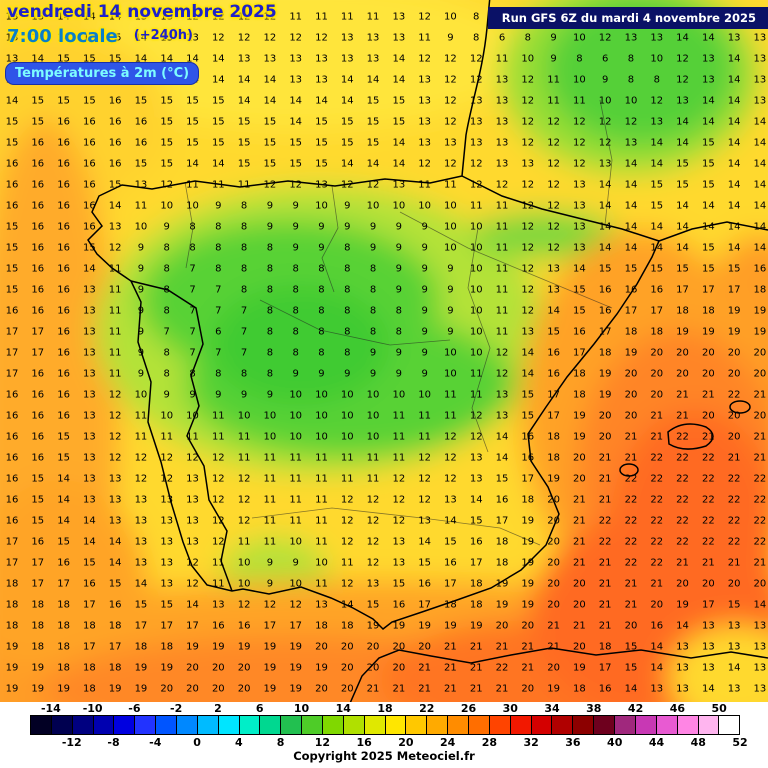  What do you see at coordinates (102, 73) in the screenshot?
I see `parameter-label: Températures à 2m (°C)` at bounding box center [102, 73].